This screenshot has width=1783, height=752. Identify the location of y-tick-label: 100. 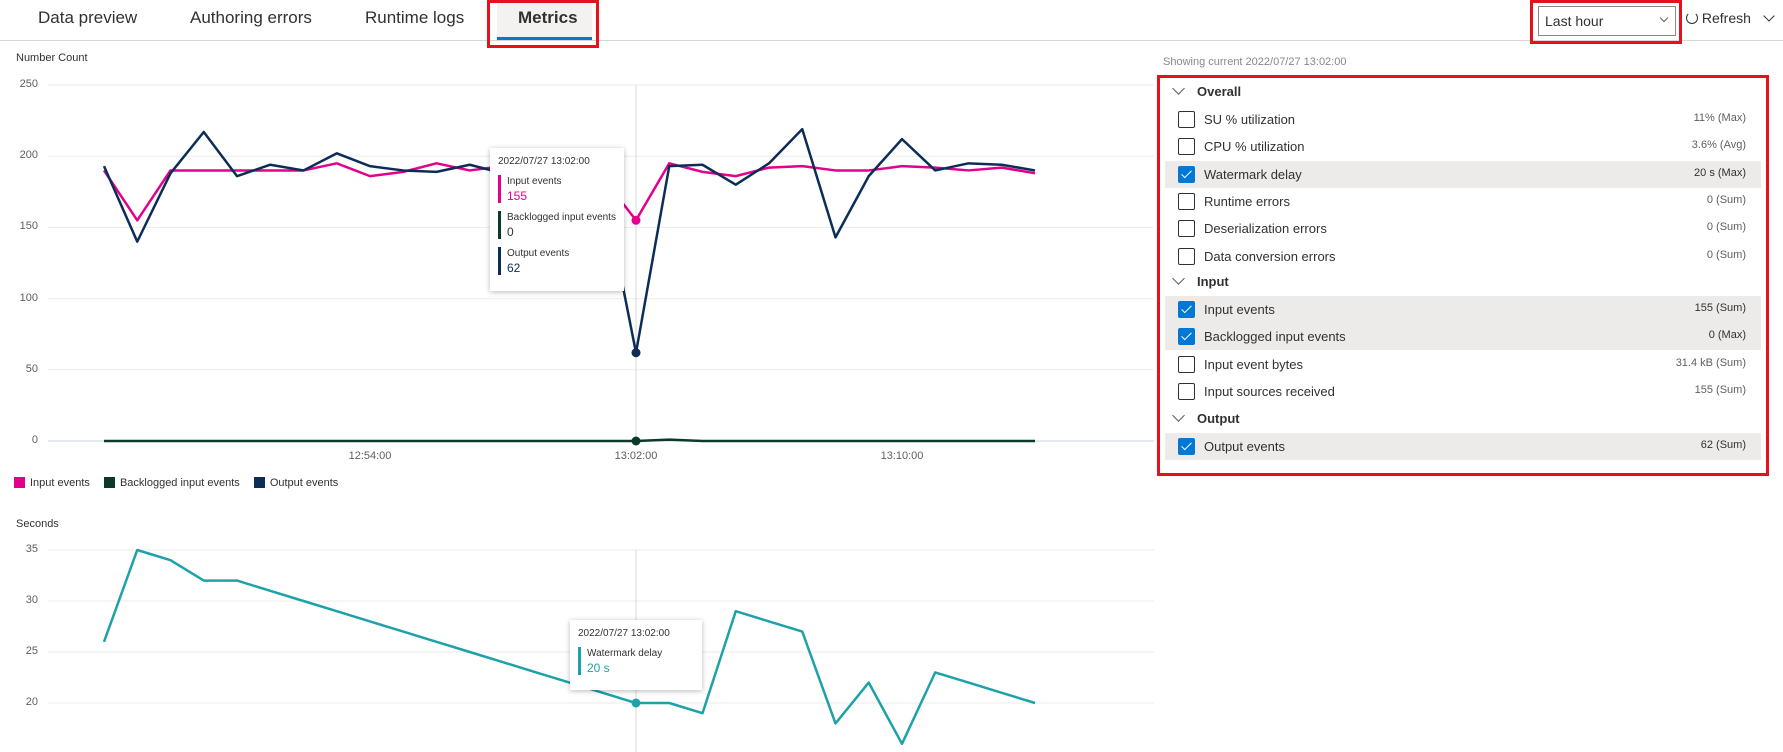
(28, 297).